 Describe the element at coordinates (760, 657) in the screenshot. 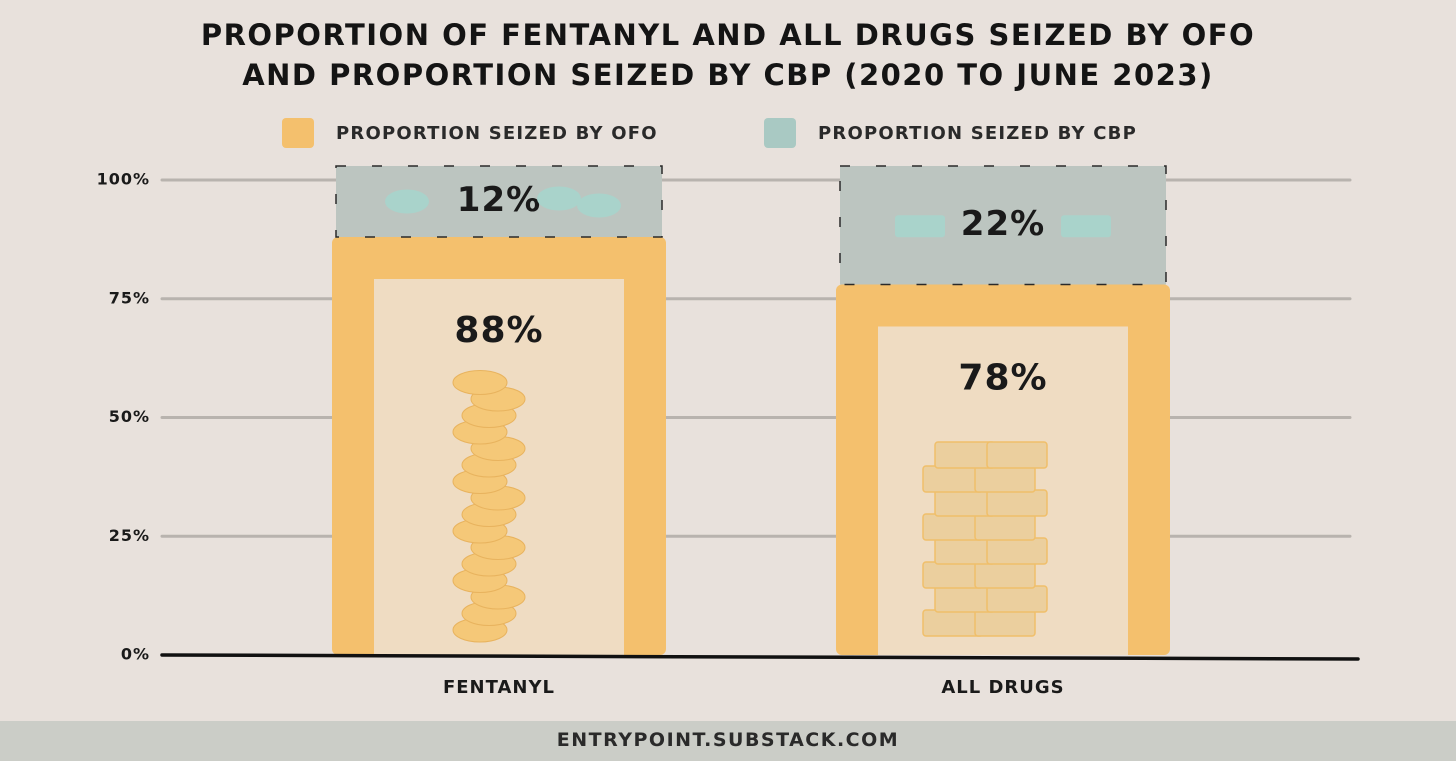

I see `x-axis-baseline` at that location.